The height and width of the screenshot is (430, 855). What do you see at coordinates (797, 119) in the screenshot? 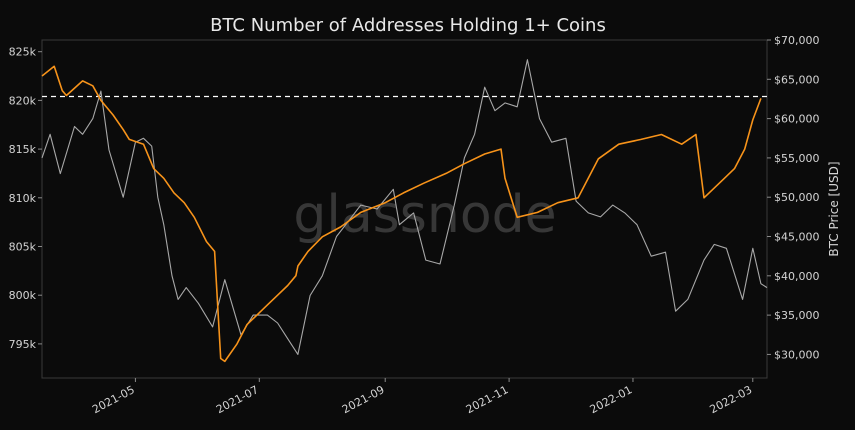
I see `right-tick-label: $60,000` at bounding box center [797, 119].